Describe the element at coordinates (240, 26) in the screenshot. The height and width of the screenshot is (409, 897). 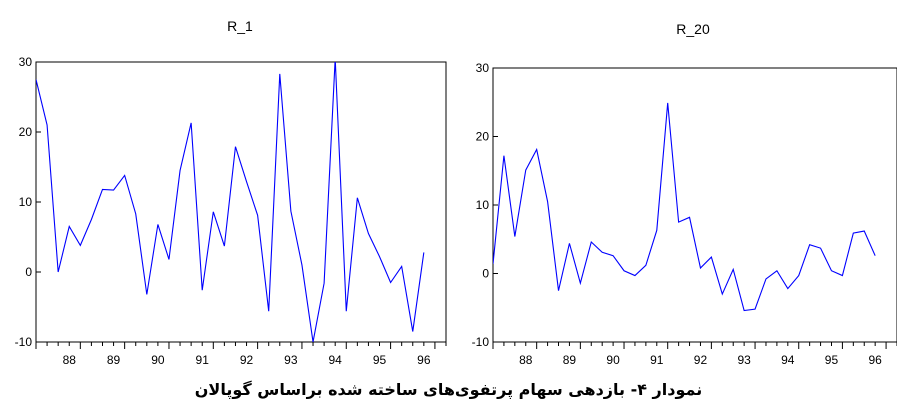
I see `chart-title: R_1` at that location.